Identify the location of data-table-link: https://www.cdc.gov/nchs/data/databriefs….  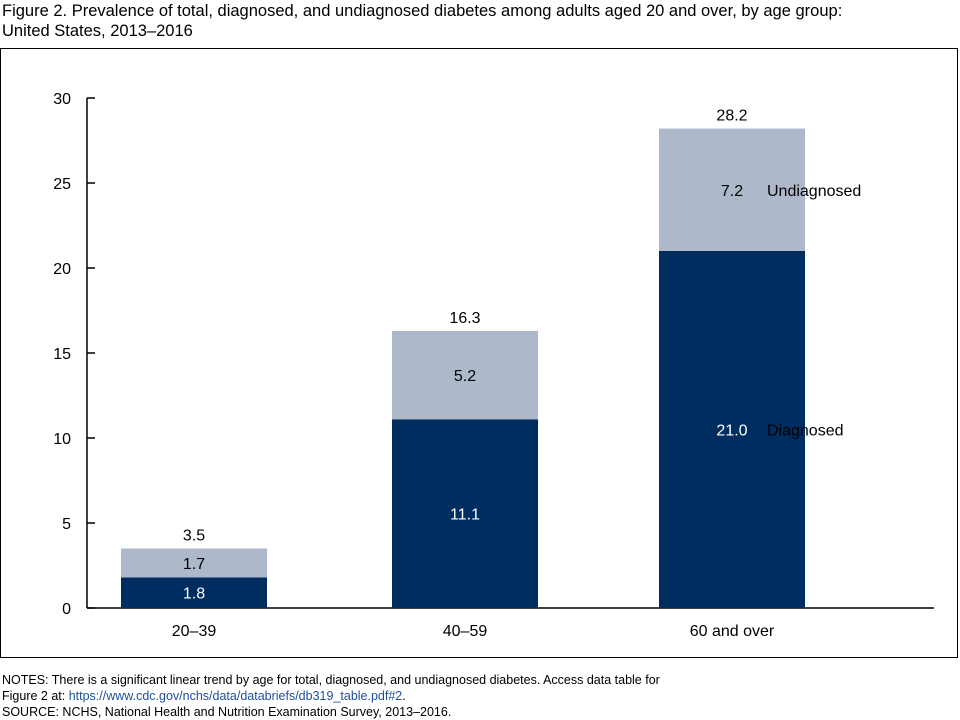
(235, 696).